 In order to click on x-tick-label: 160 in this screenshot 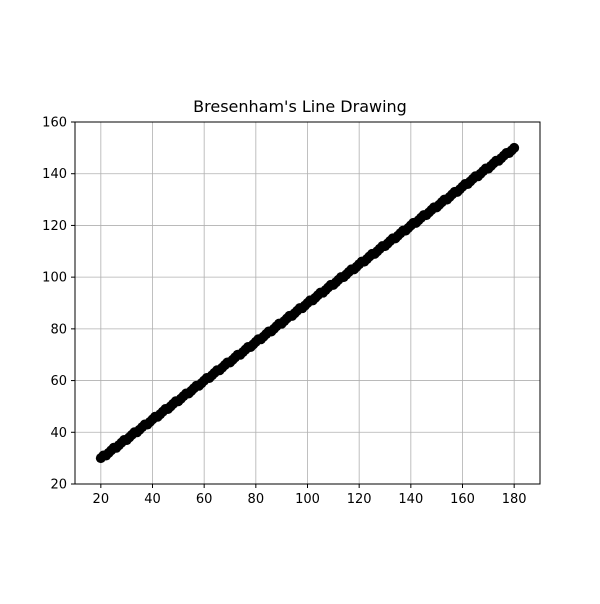, I will do `click(462, 499)`.